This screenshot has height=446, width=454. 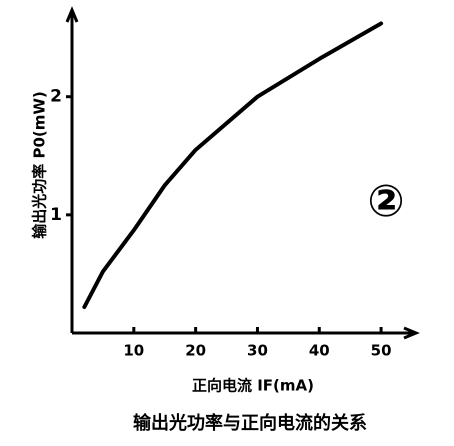 I want to click on x-tick-label: 50, so click(x=381, y=351).